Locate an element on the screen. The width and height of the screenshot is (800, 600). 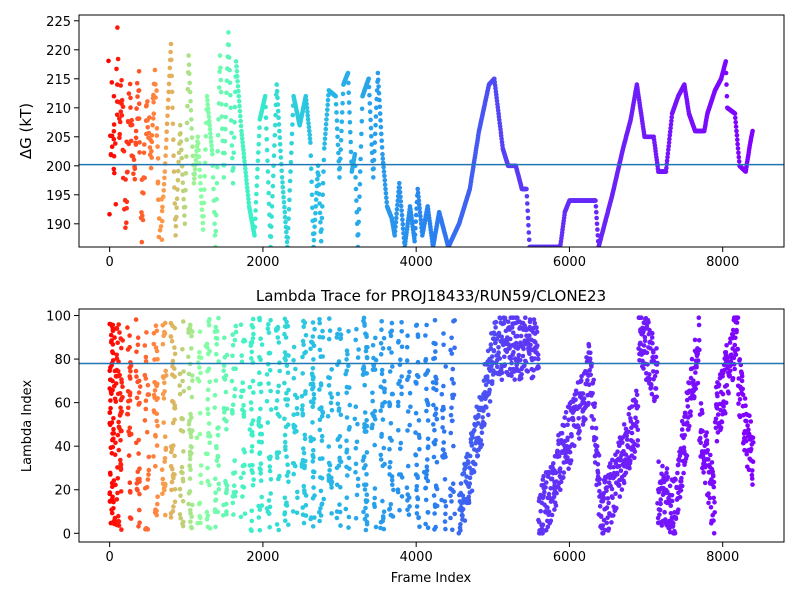
lambda-y-tick-label: 60 is located at coordinates (62, 404).